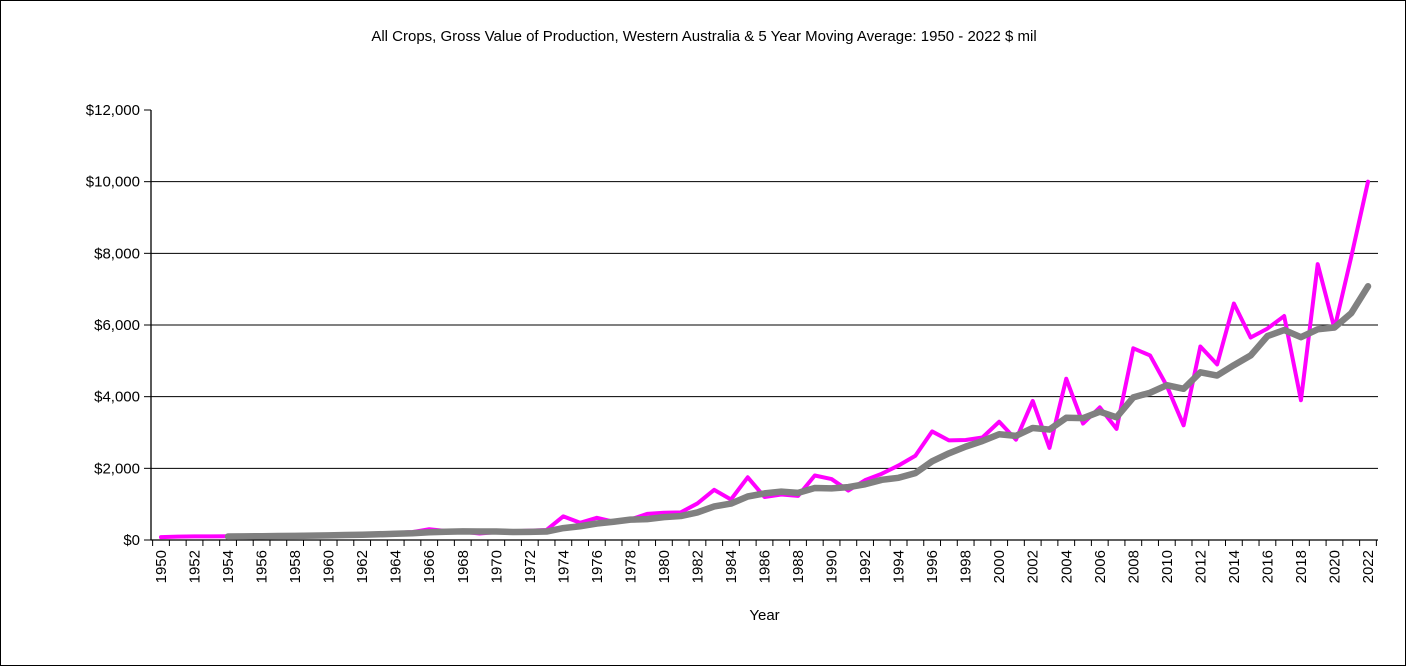 The height and width of the screenshot is (666, 1406). What do you see at coordinates (1033, 566) in the screenshot?
I see `svg-text: 2002` at bounding box center [1033, 566].